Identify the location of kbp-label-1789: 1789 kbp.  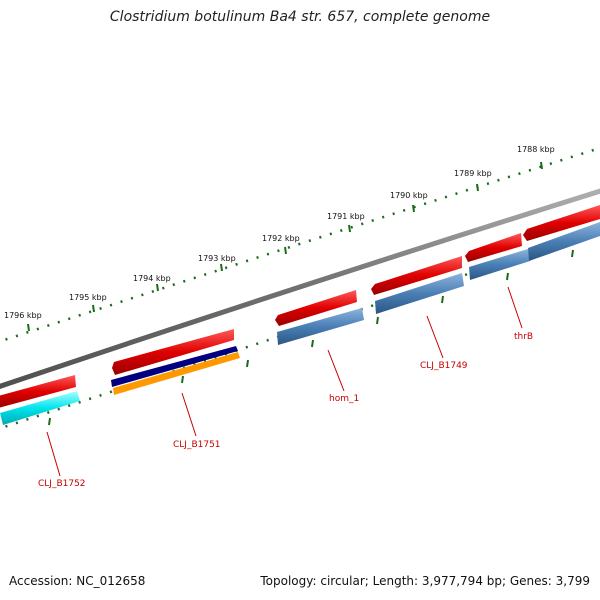
(473, 173).